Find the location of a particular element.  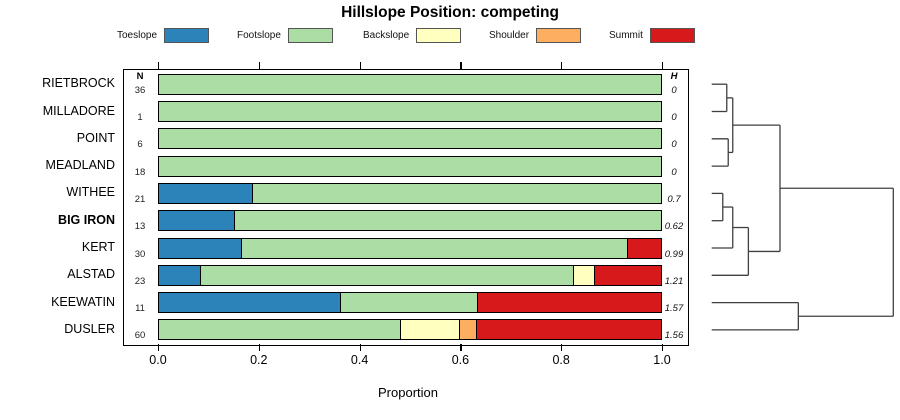

legend-swatch-summit is located at coordinates (672, 35).